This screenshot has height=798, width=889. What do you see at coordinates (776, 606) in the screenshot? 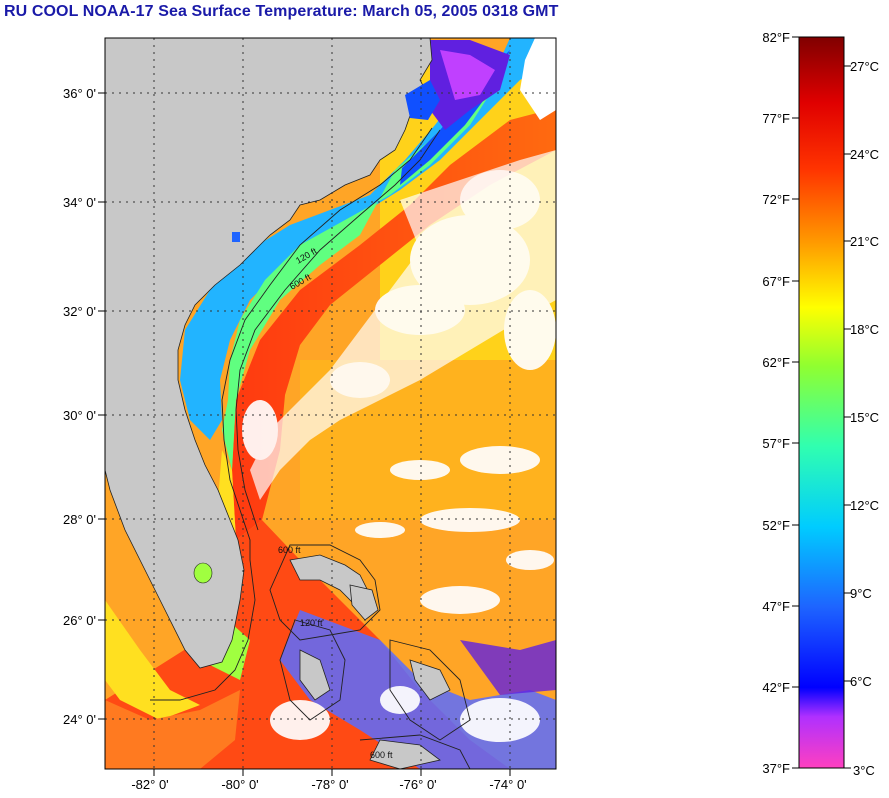
I see `colorbar-f-label: 47°F` at bounding box center [776, 606].